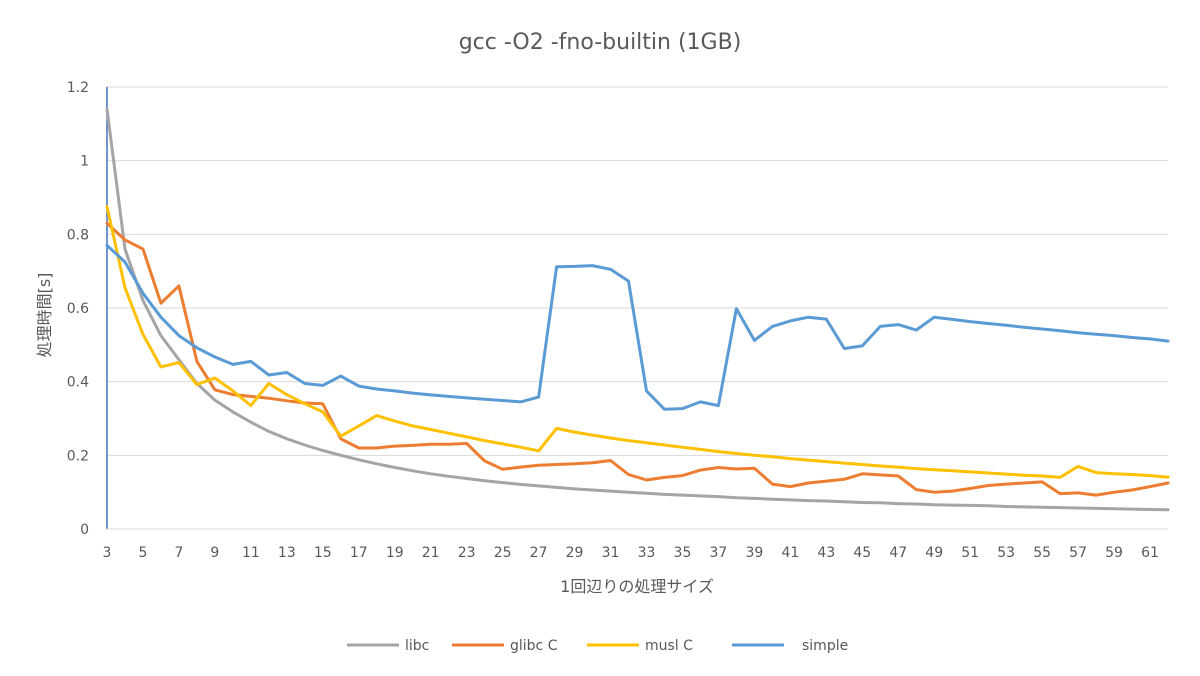  I want to click on y-tick-label: 0, so click(84, 530).